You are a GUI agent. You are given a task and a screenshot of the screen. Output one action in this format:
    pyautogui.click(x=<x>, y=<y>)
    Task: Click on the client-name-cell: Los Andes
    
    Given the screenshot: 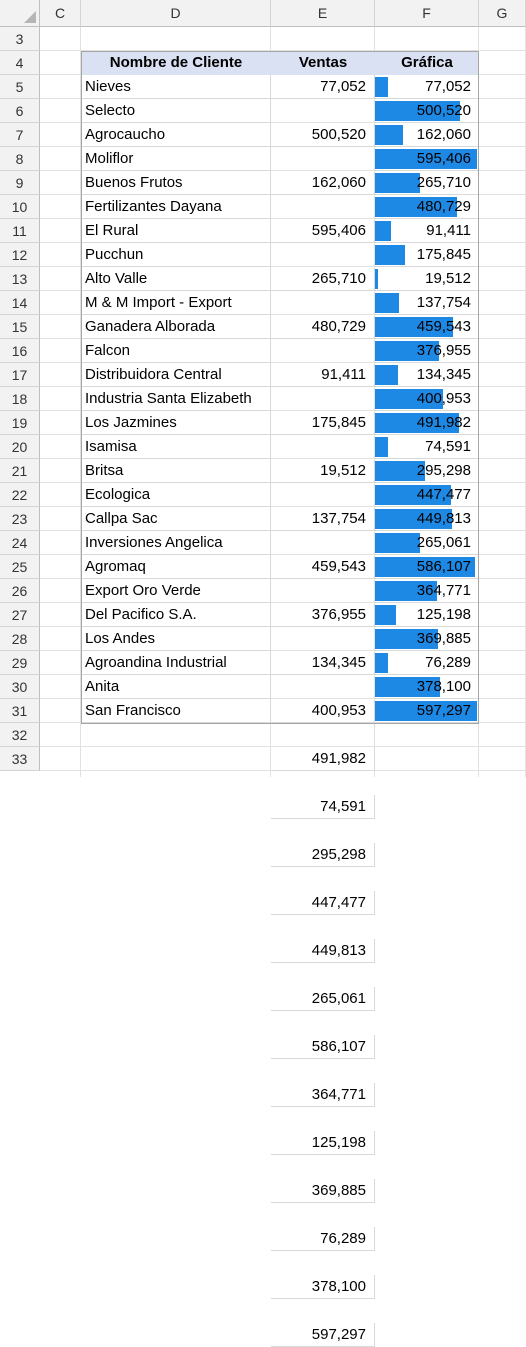 What is the action you would take?
    pyautogui.click(x=176, y=639)
    